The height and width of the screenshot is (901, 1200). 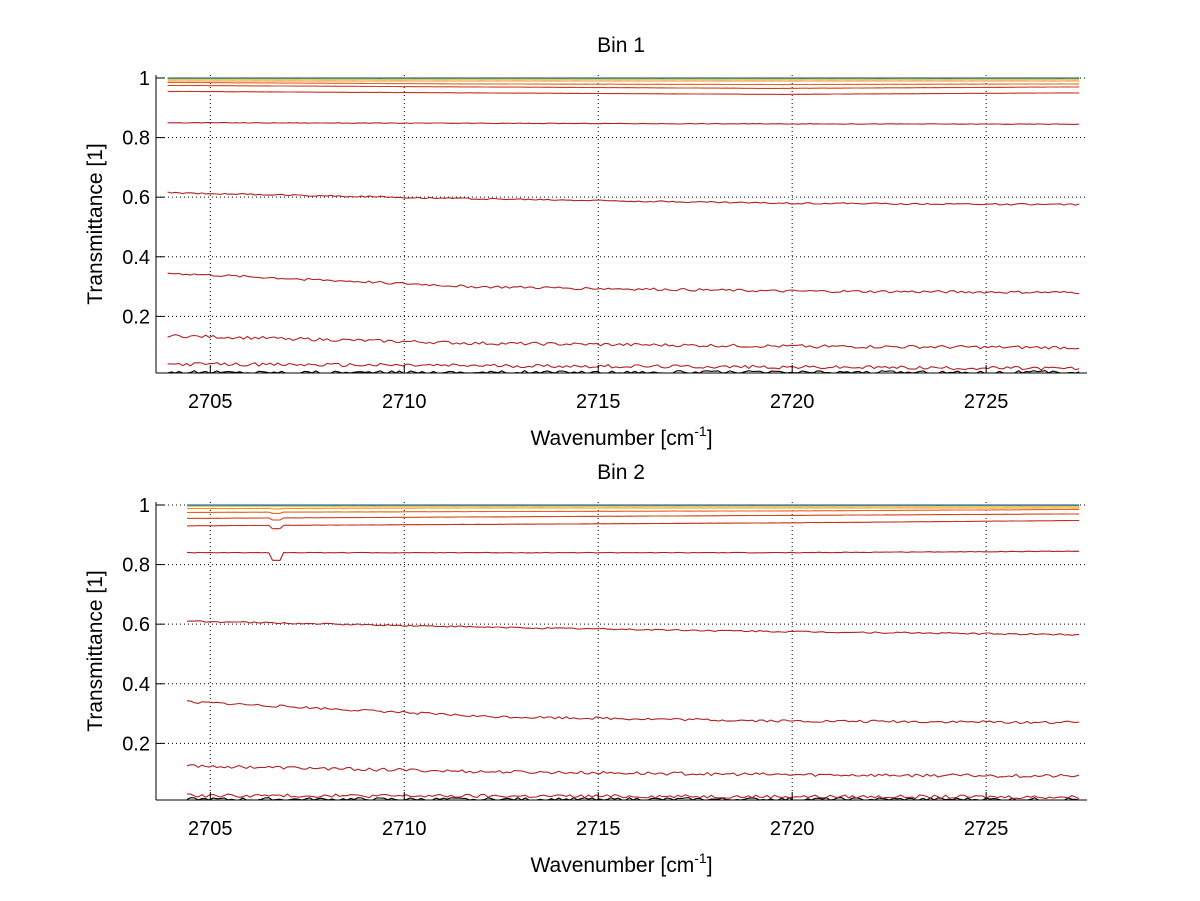 What do you see at coordinates (621, 45) in the screenshot?
I see `chart-title: Bin 1` at bounding box center [621, 45].